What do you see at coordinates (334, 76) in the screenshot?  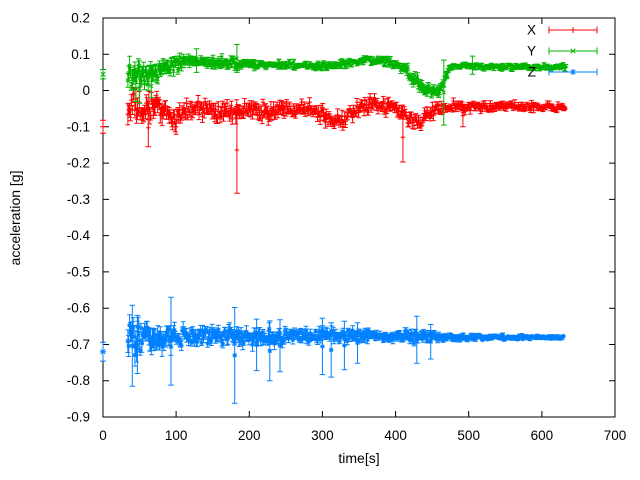 I see `series-Y-markers` at bounding box center [334, 76].